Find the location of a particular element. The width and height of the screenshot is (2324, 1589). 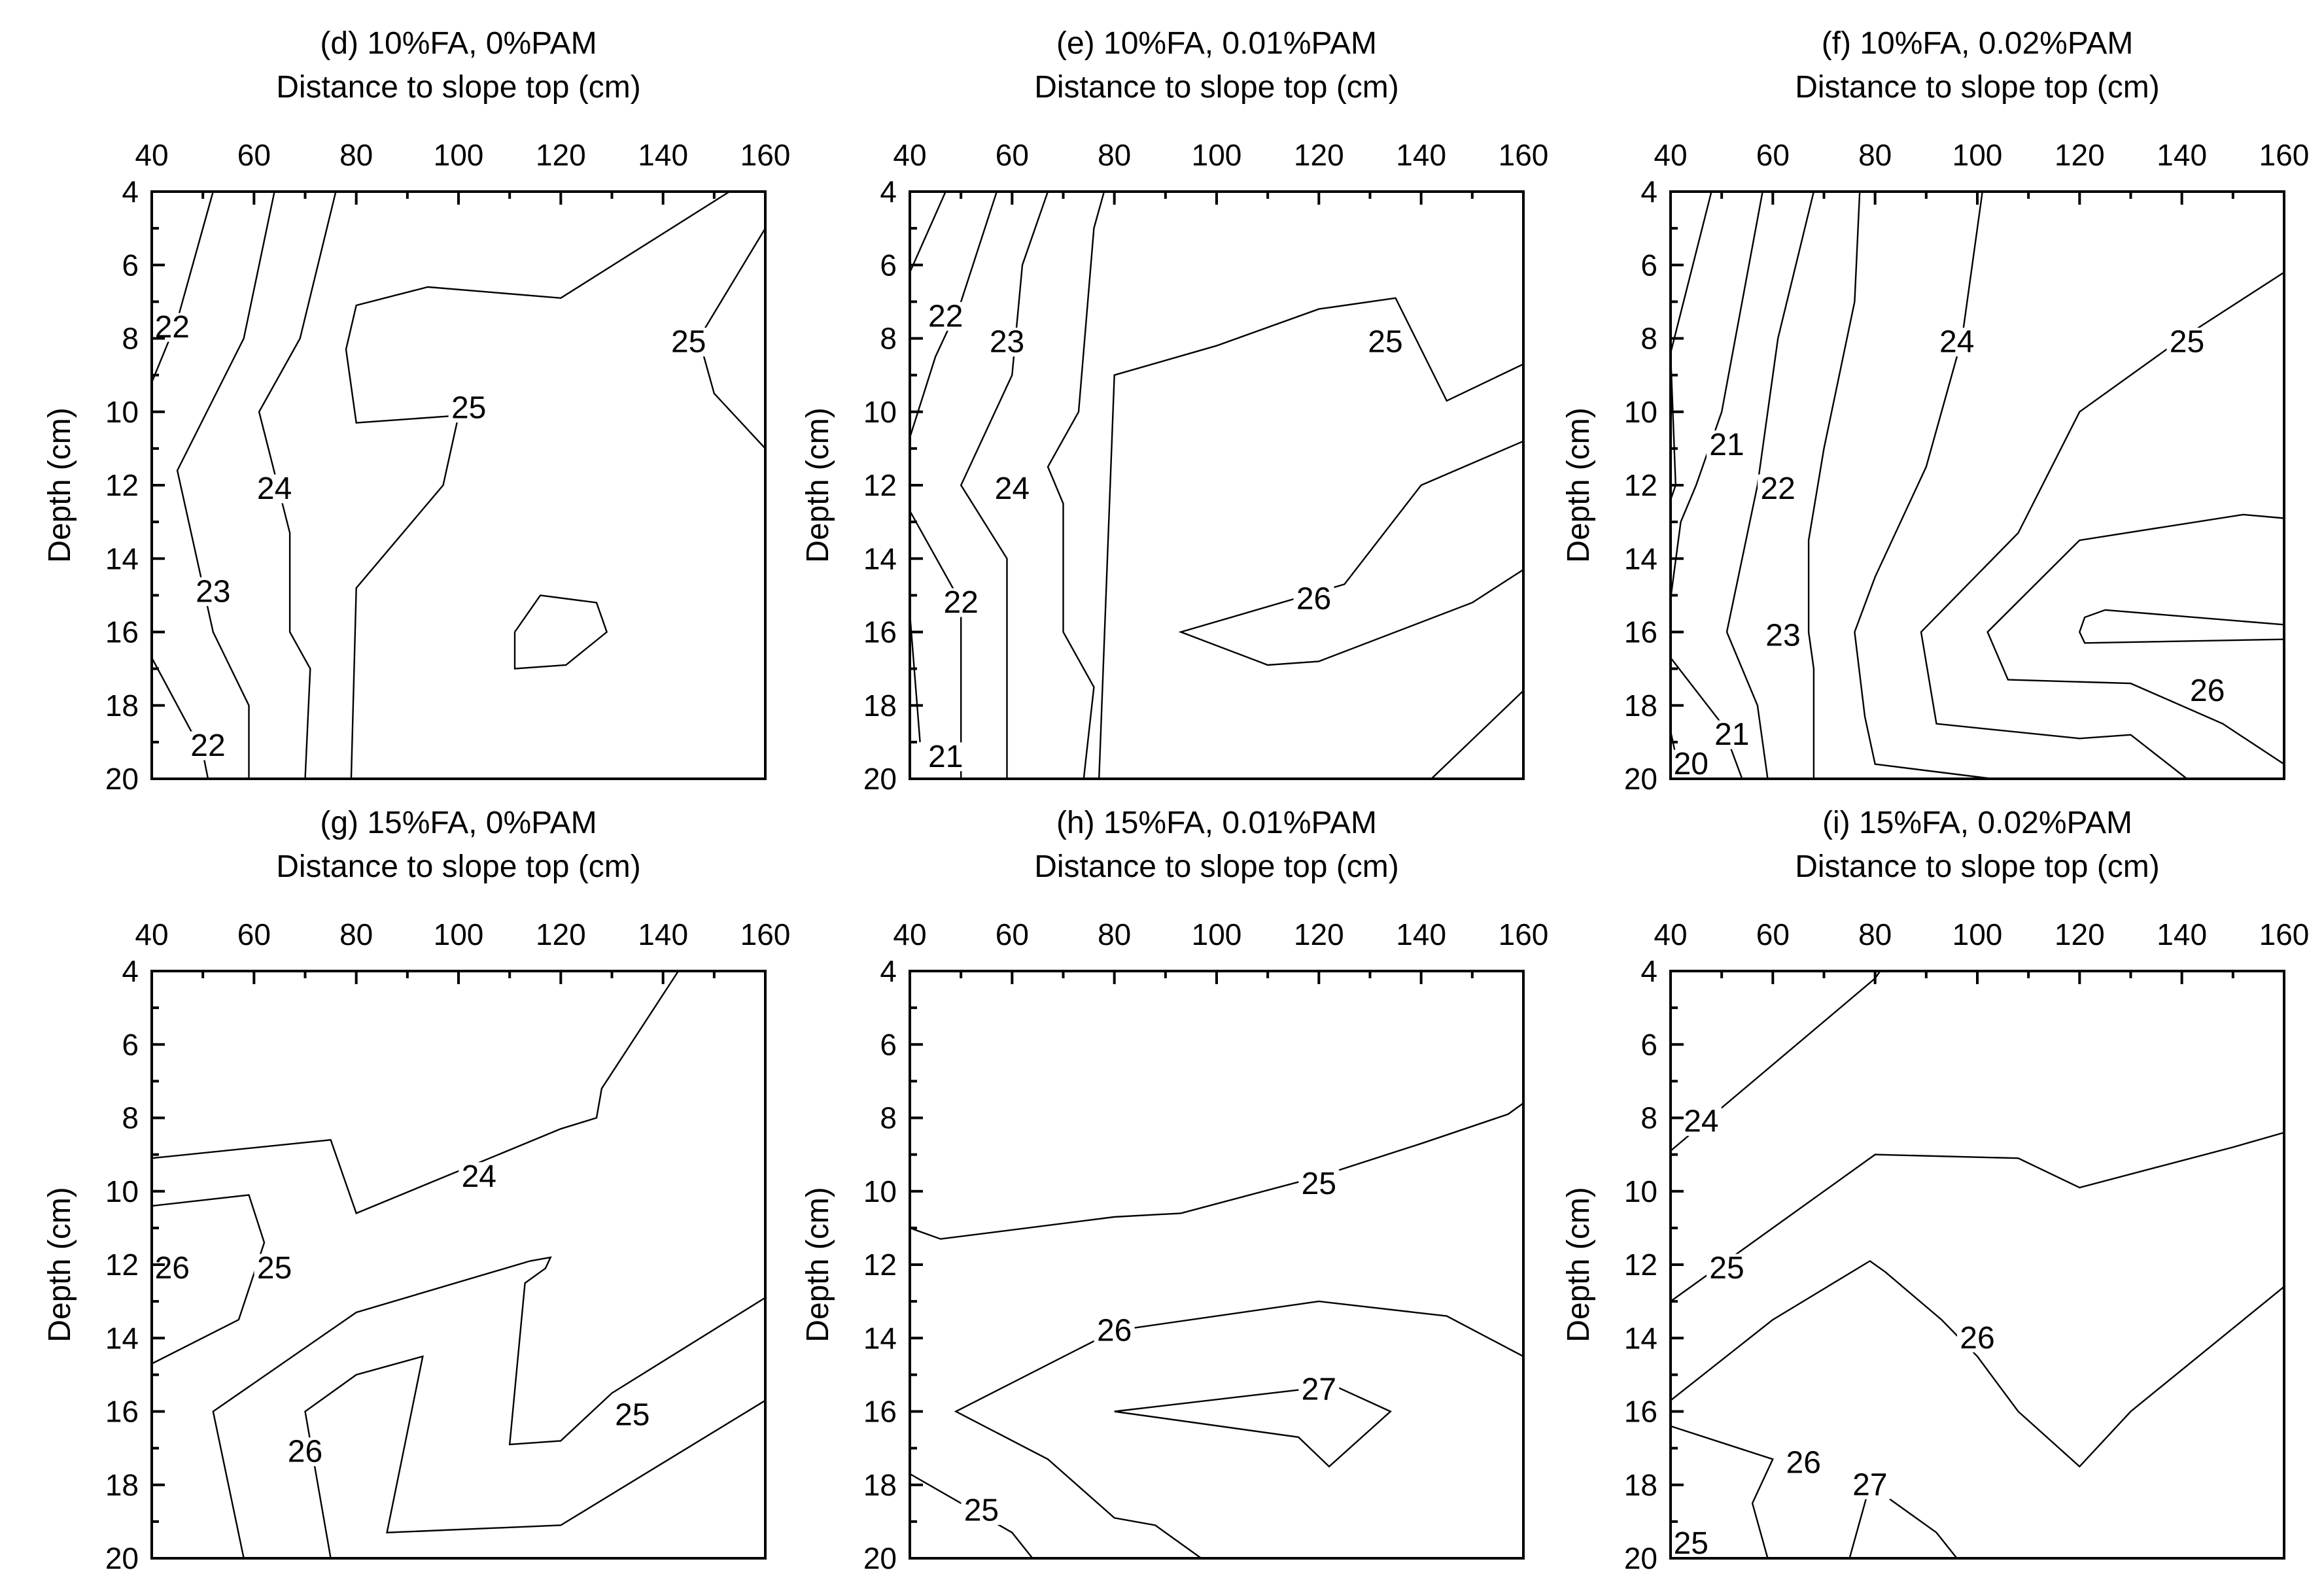

panel-1-ytick-label-12: 12 is located at coordinates (122, 485).